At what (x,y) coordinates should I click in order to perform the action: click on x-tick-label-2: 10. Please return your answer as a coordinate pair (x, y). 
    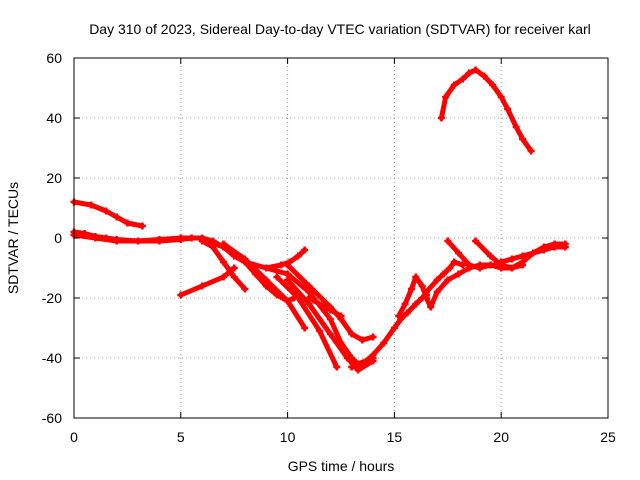
    Looking at the image, I should click on (288, 437).